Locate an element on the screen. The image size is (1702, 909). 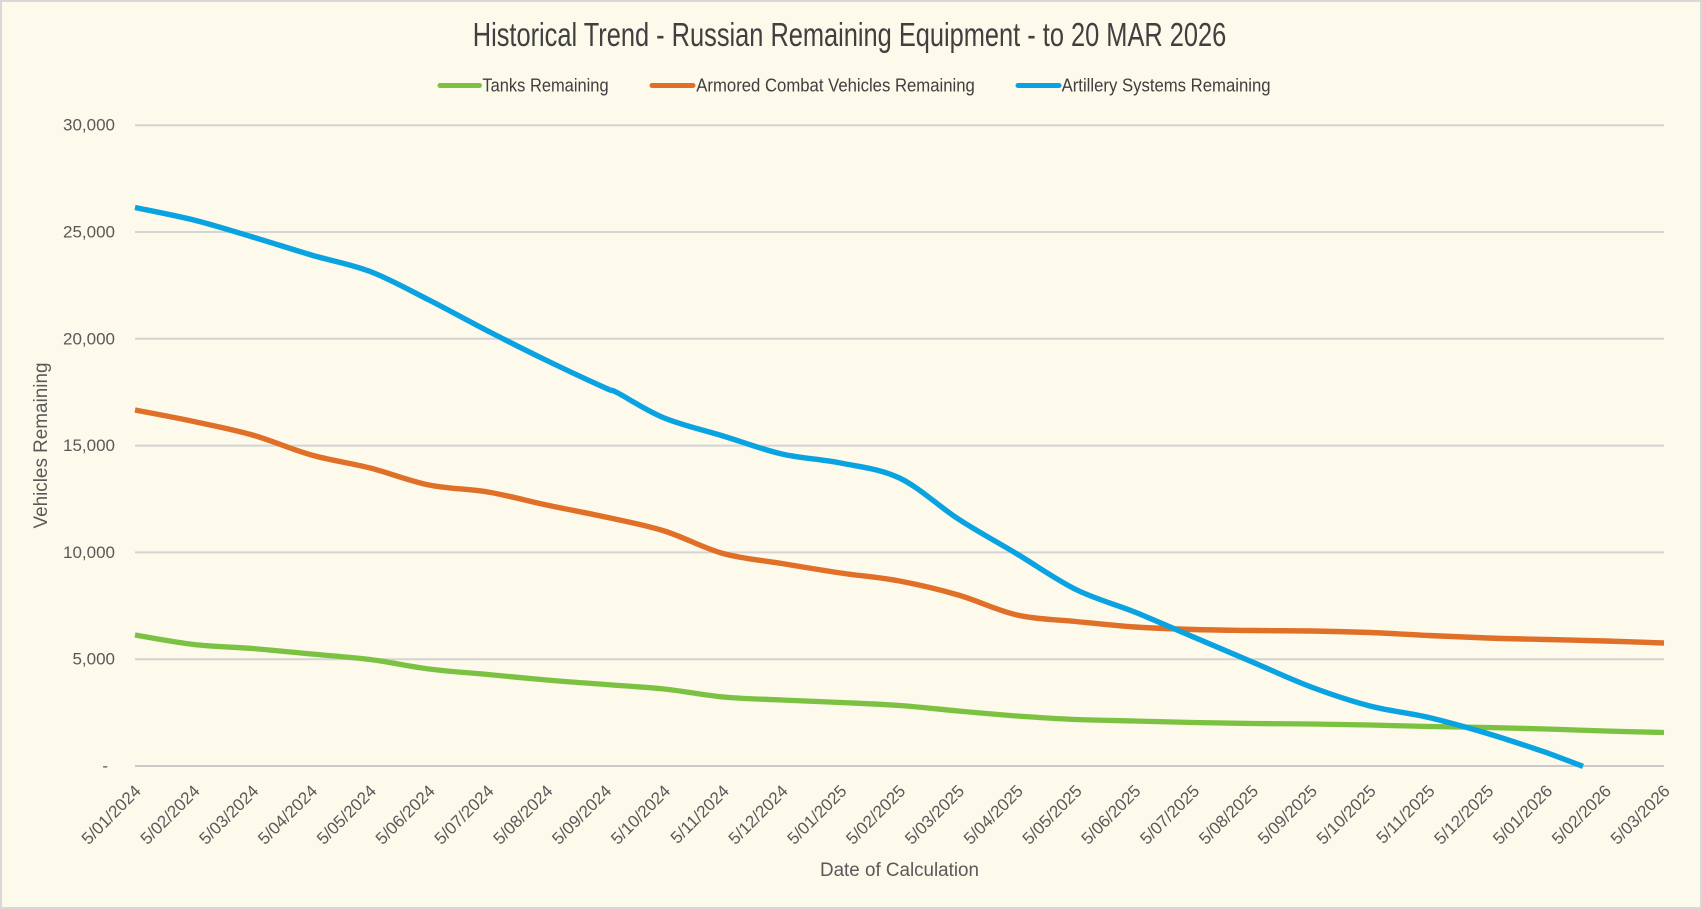
svg-text: Vehicles Remaining is located at coordinates (41, 446).